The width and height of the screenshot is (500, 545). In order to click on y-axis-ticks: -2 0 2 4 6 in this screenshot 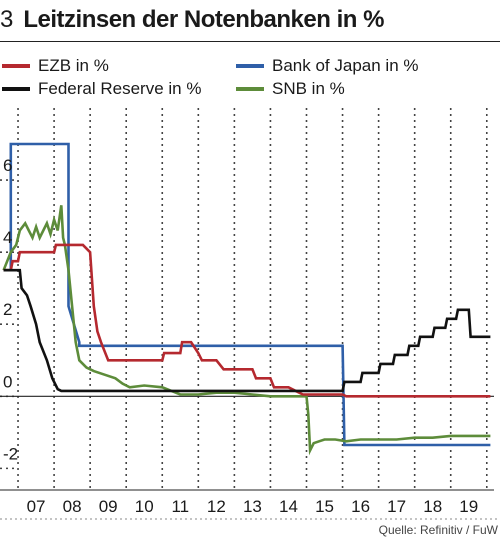, I will do `click(10, 309)`.